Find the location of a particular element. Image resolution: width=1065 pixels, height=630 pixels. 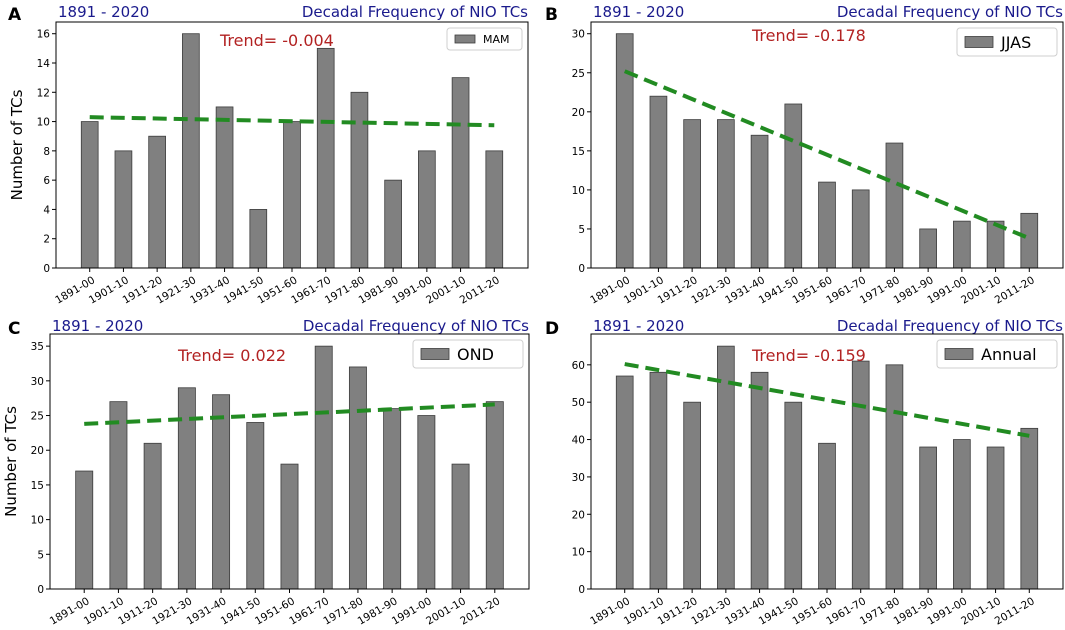

legend-label: OND is located at coordinates (475, 354).